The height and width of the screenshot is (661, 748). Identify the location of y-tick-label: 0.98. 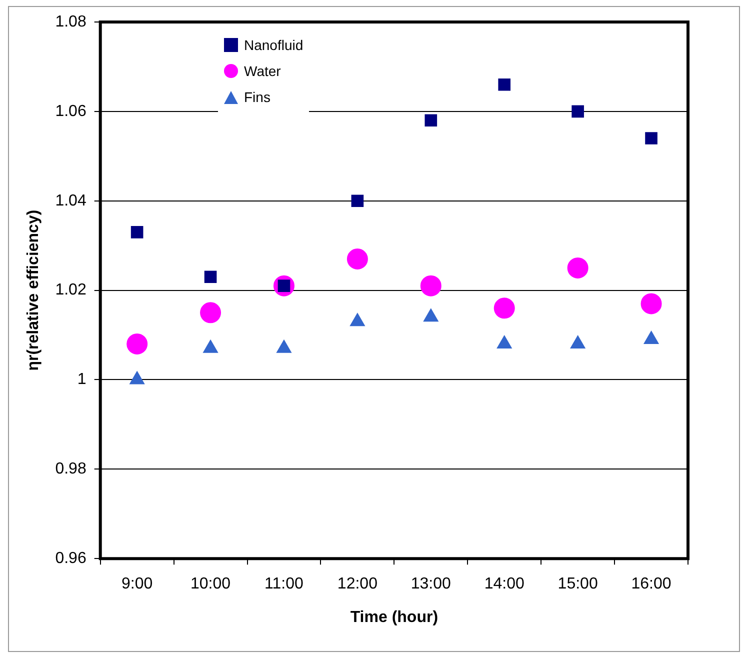
(70, 469).